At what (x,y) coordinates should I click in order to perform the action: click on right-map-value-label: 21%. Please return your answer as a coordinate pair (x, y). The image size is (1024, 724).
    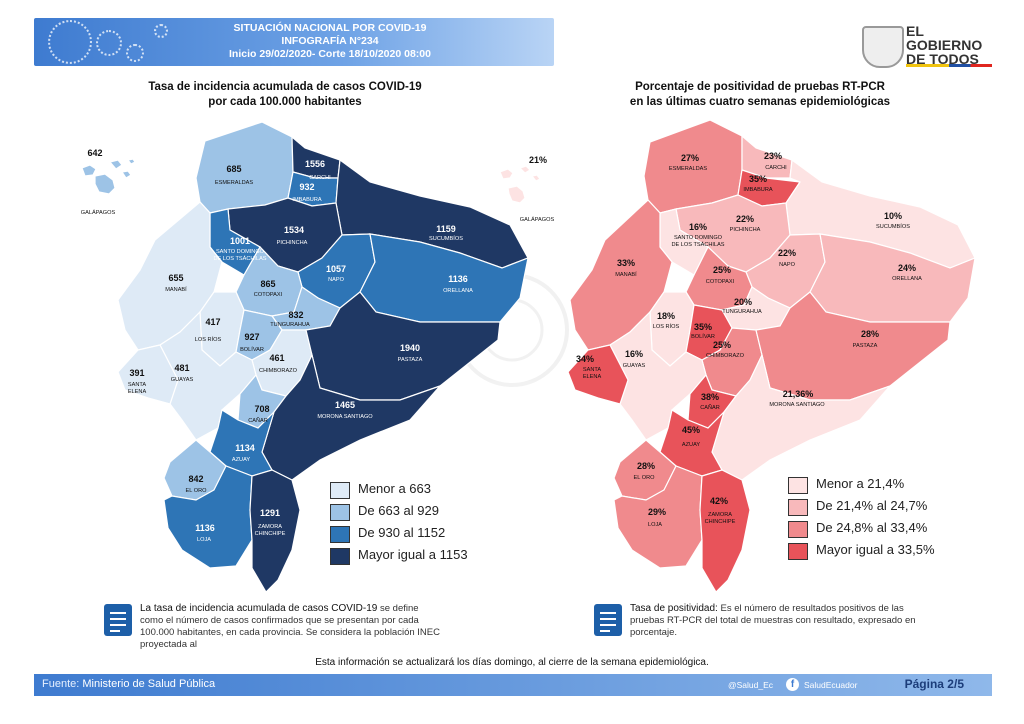
    Looking at the image, I should click on (538, 160).